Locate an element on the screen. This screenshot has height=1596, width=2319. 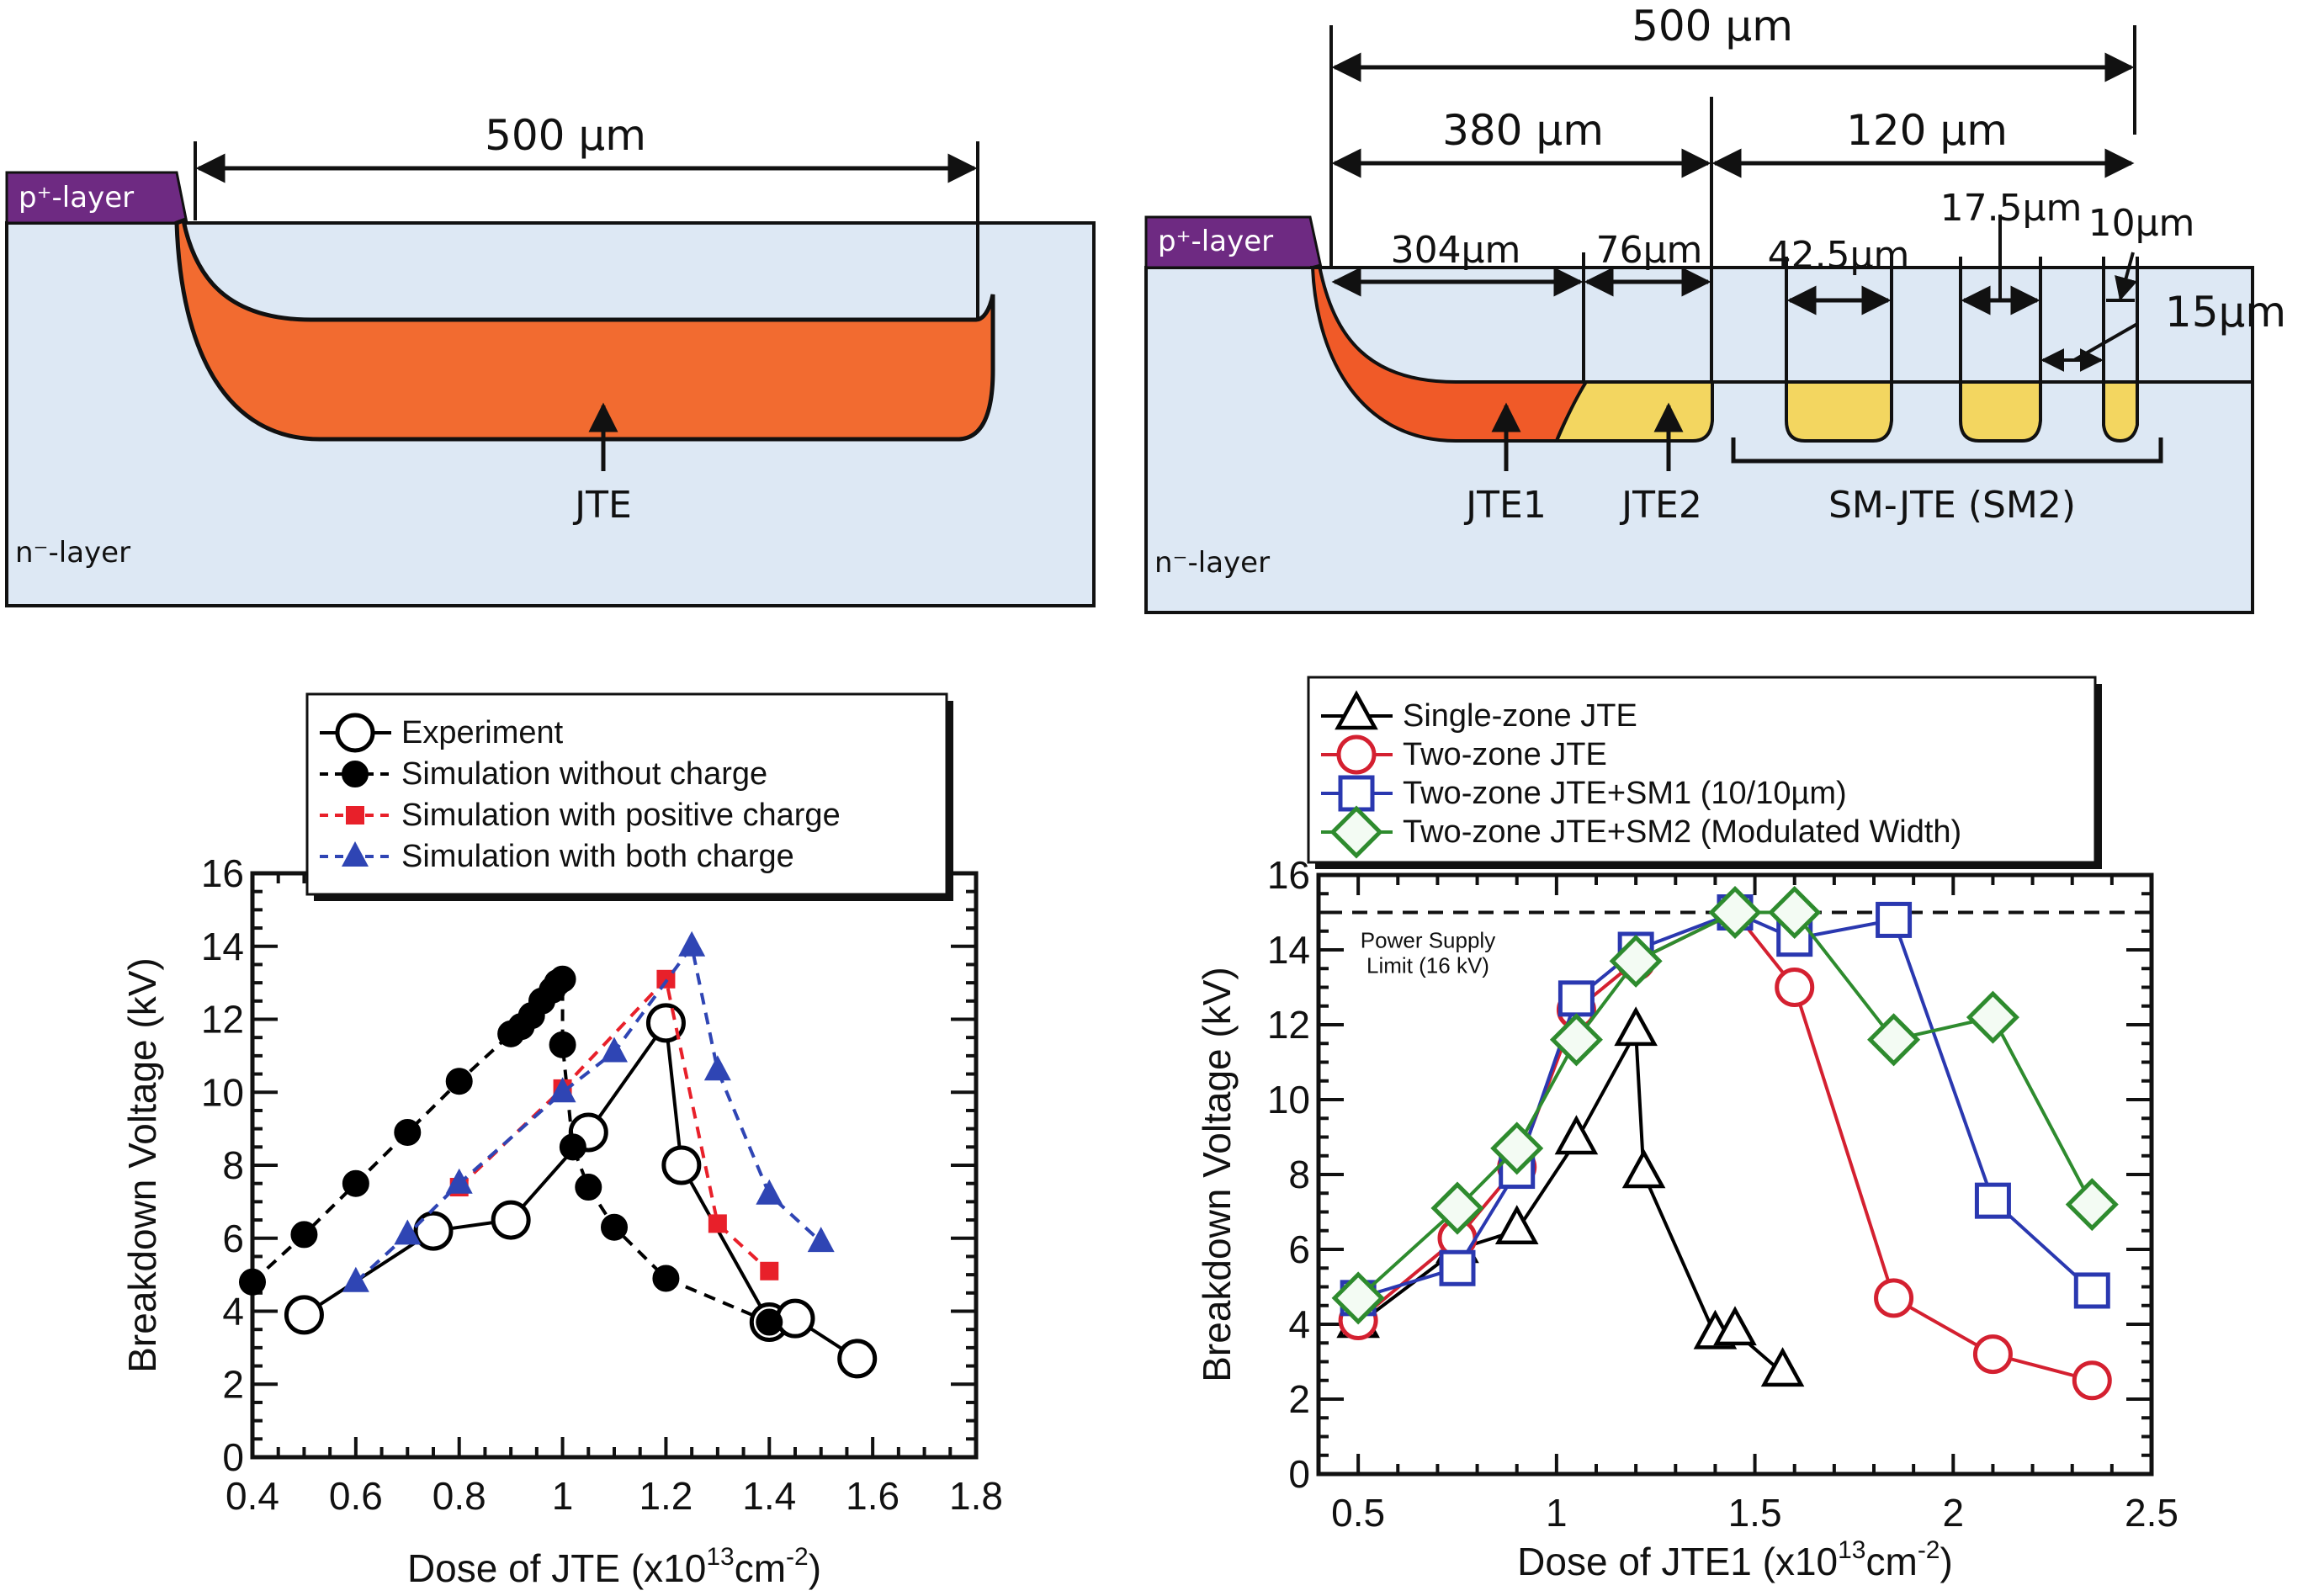
legend-box is located at coordinates (627, 794).